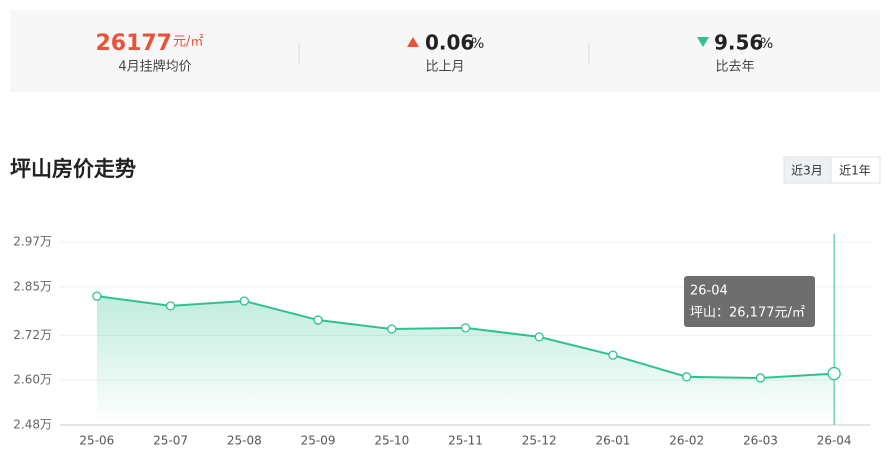  What do you see at coordinates (613, 441) in the screenshot?
I see `x-tick-label: 26-01` at bounding box center [613, 441].